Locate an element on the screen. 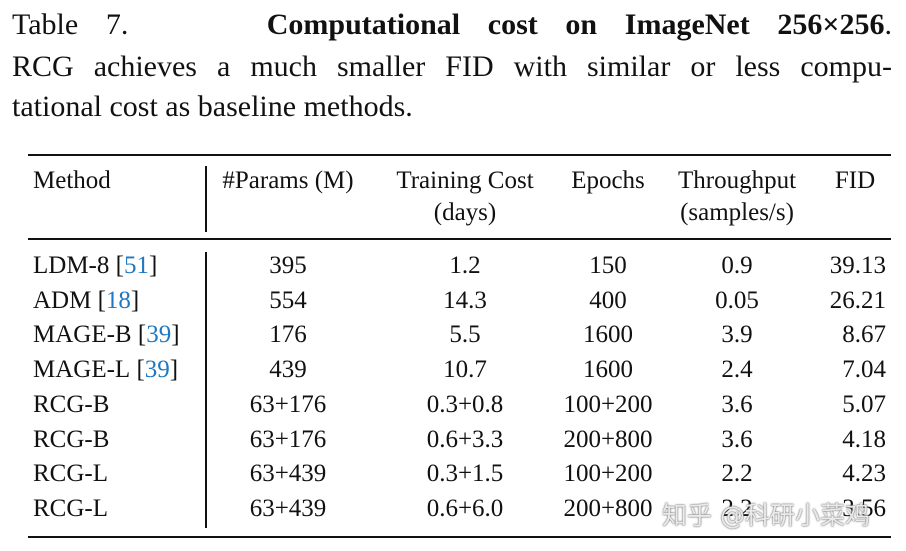 The height and width of the screenshot is (551, 906). table-cell: 3.56 is located at coordinates (864, 508).